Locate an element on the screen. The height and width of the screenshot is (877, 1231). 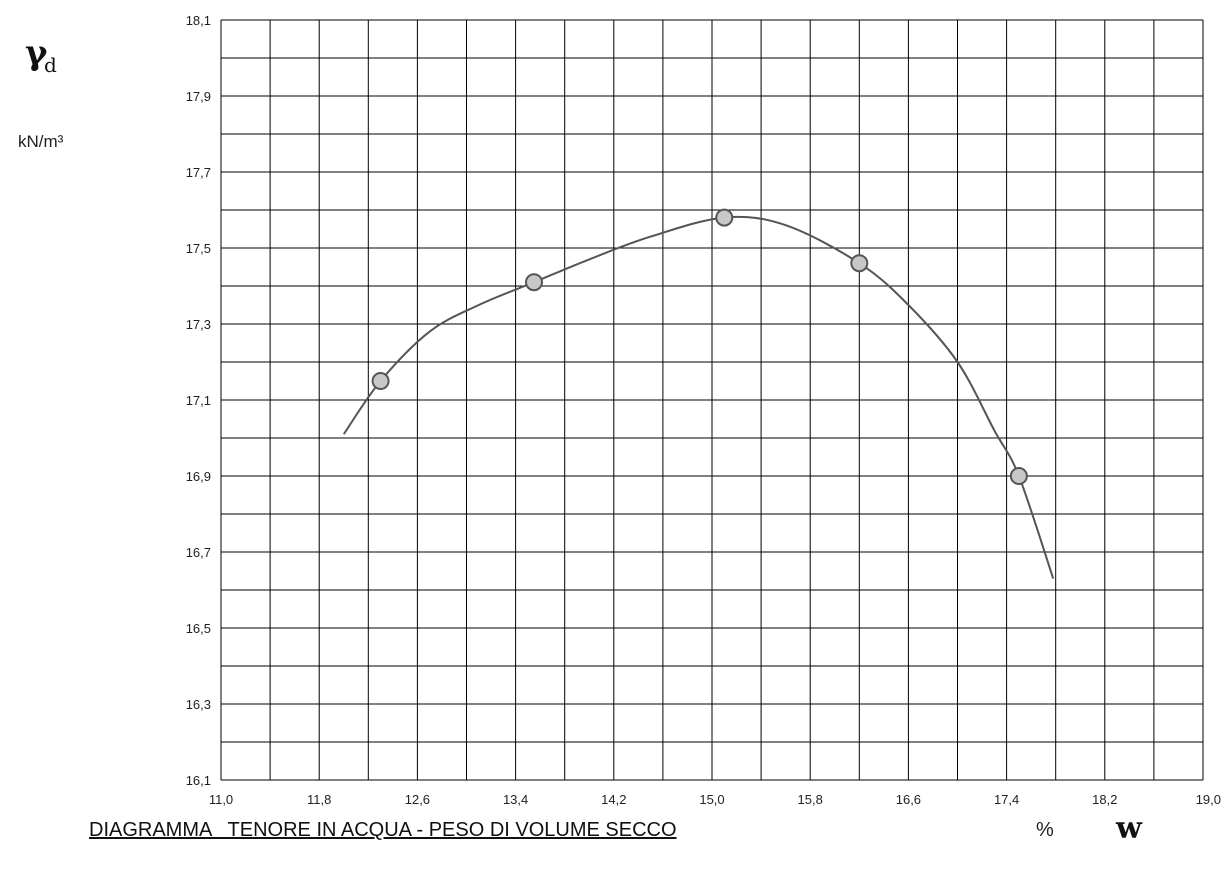
x-tick-label: 13,4 is located at coordinates (515, 799).